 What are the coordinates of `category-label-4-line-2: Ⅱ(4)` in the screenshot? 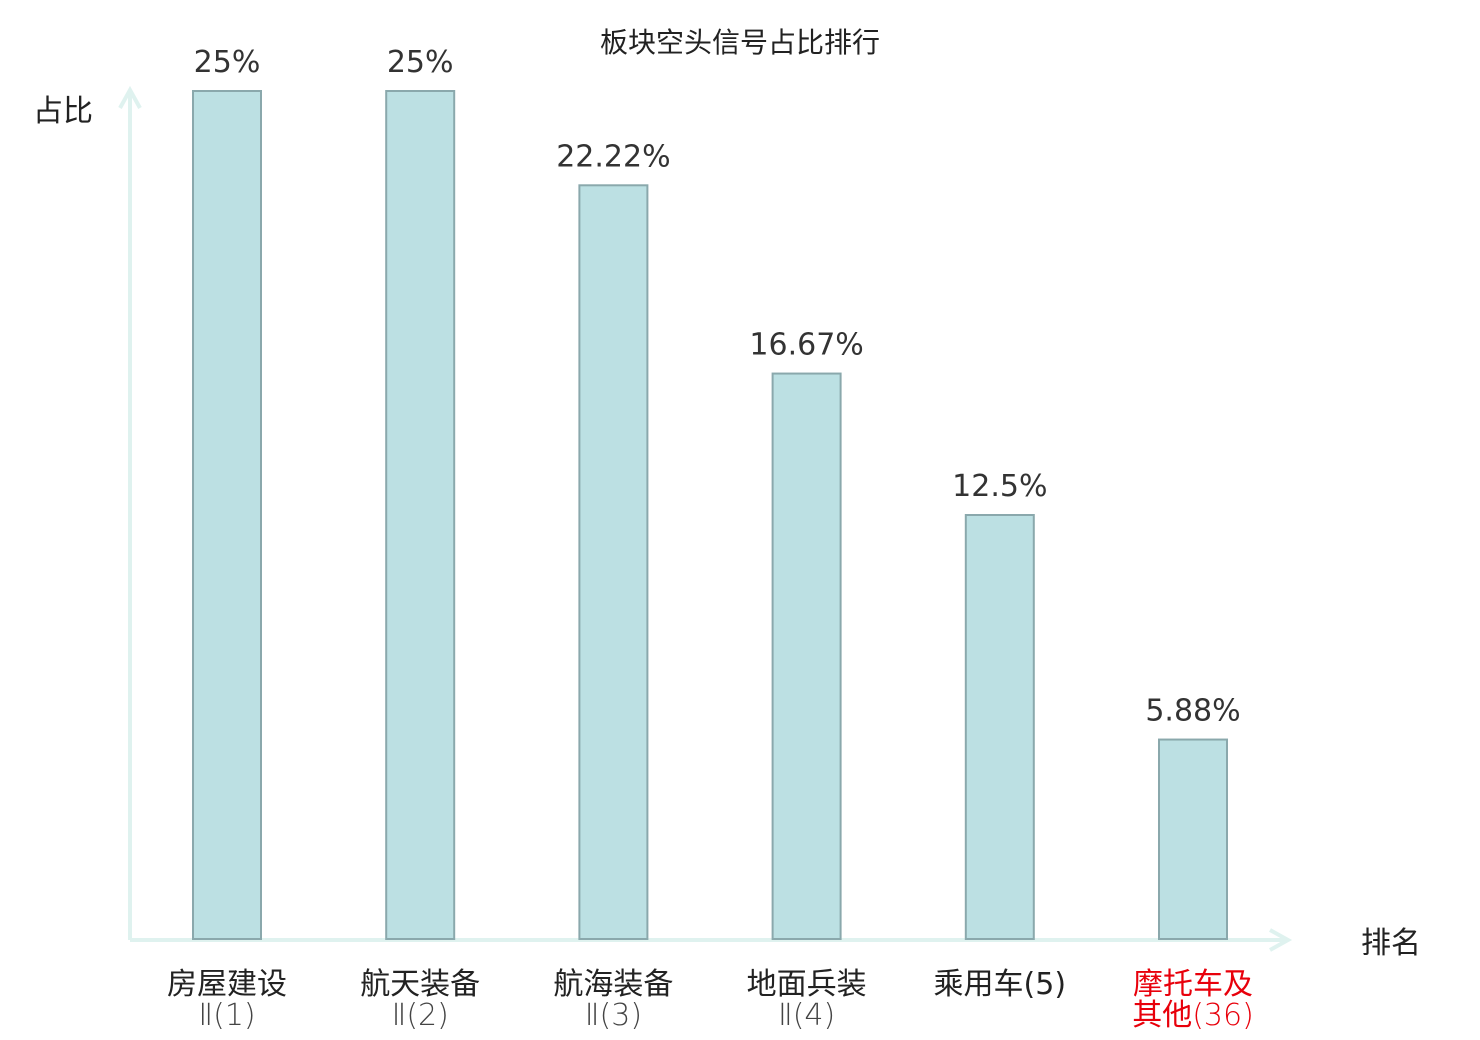 It's located at (806, 1015).